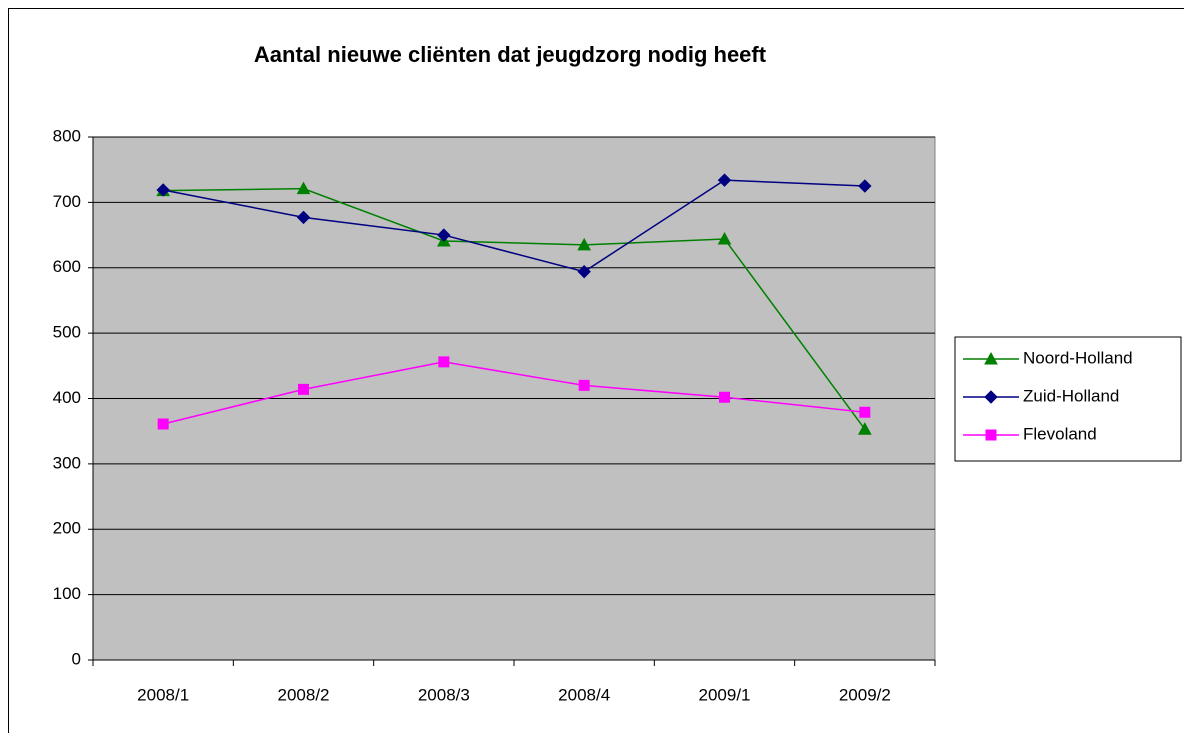 The height and width of the screenshot is (738, 1184). I want to click on y-tick-label: 700, so click(67, 201).